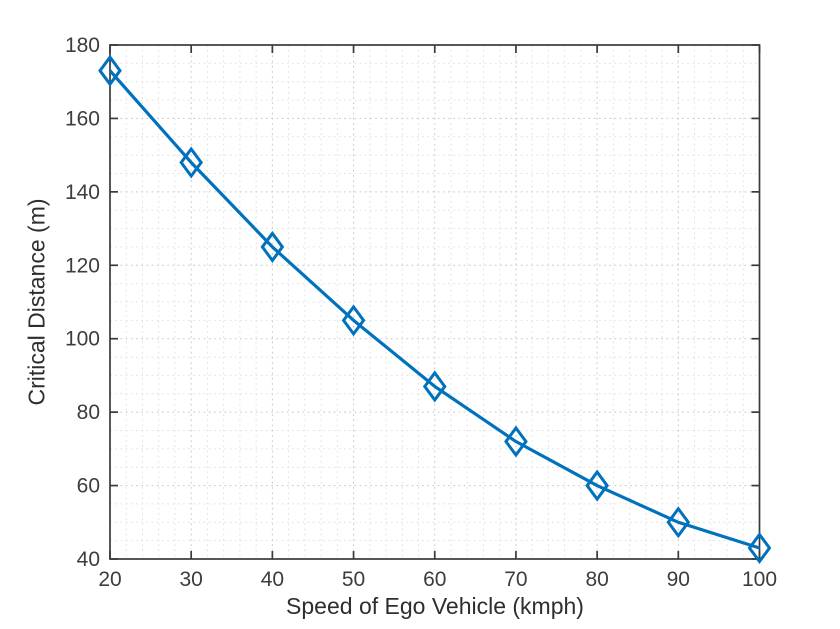 The height and width of the screenshot is (629, 840). I want to click on y-tick-label: 140, so click(82, 192).